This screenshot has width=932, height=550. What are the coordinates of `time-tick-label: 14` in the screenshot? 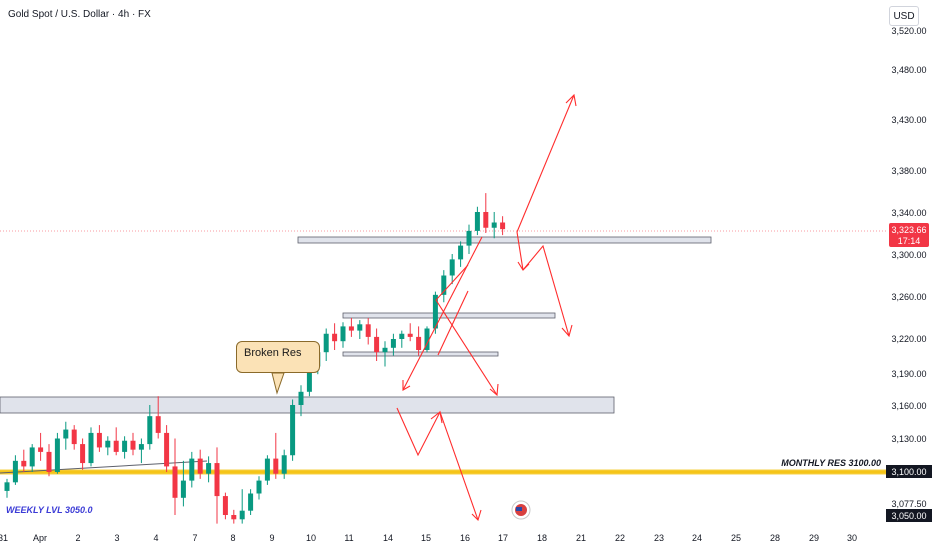 It's located at (388, 538).